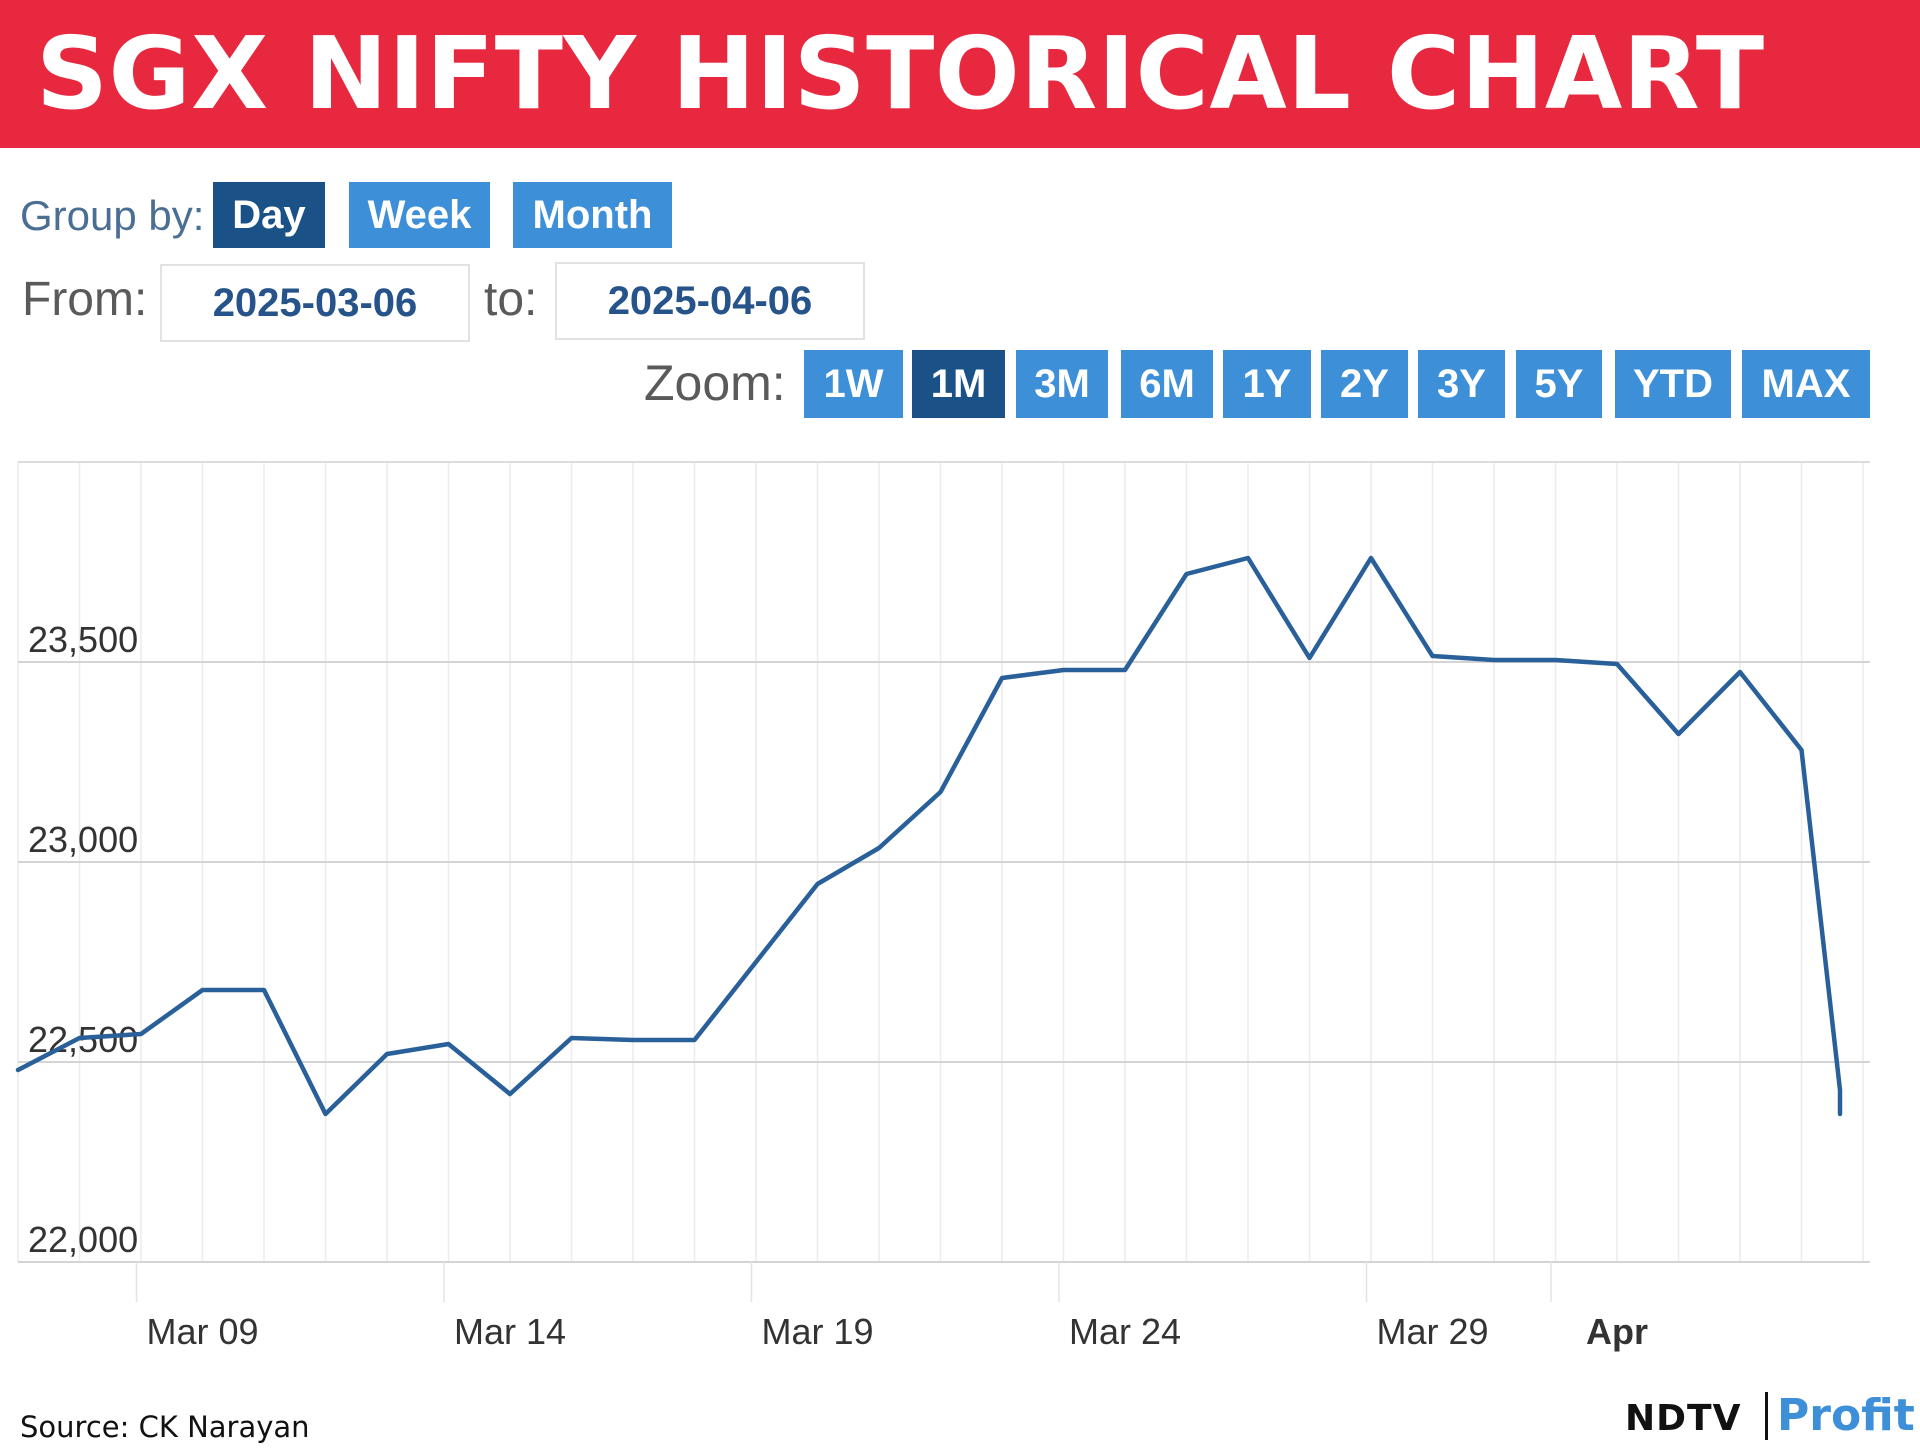 The width and height of the screenshot is (1920, 1451). I want to click on to-label: to:, so click(511, 299).